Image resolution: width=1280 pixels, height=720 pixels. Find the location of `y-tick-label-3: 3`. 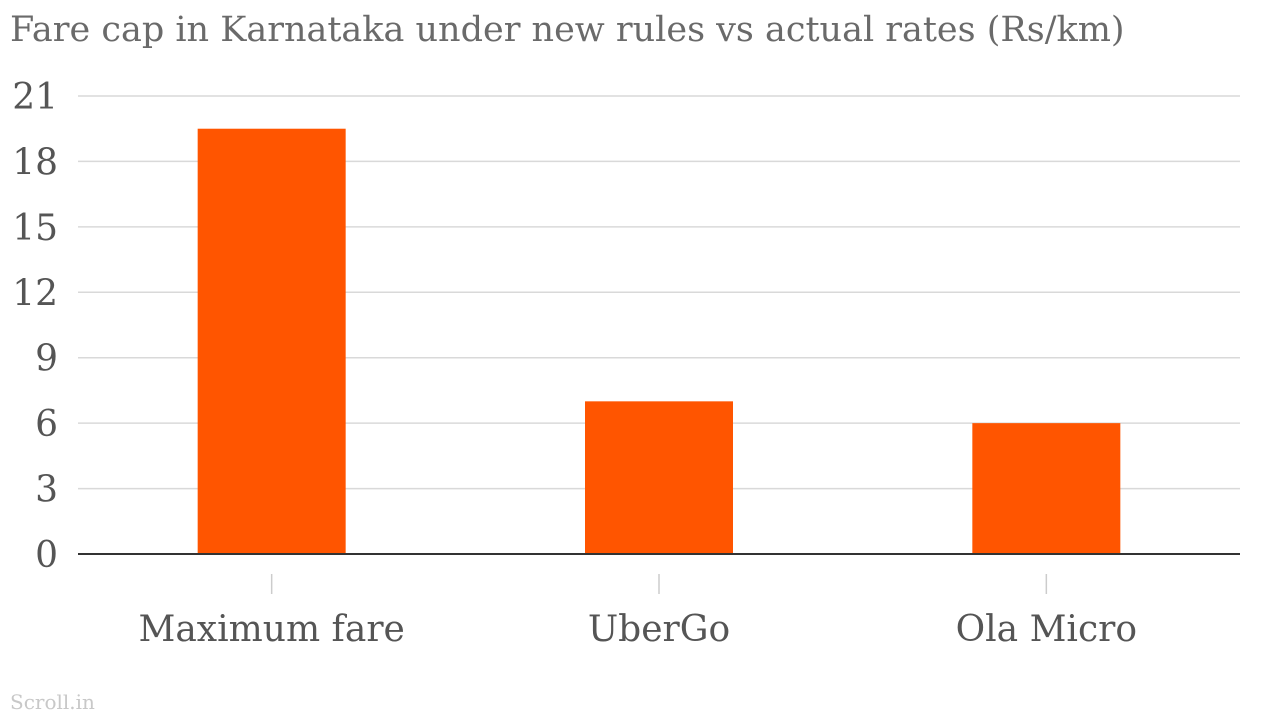

y-tick-label-3: 3 is located at coordinates (46, 490).